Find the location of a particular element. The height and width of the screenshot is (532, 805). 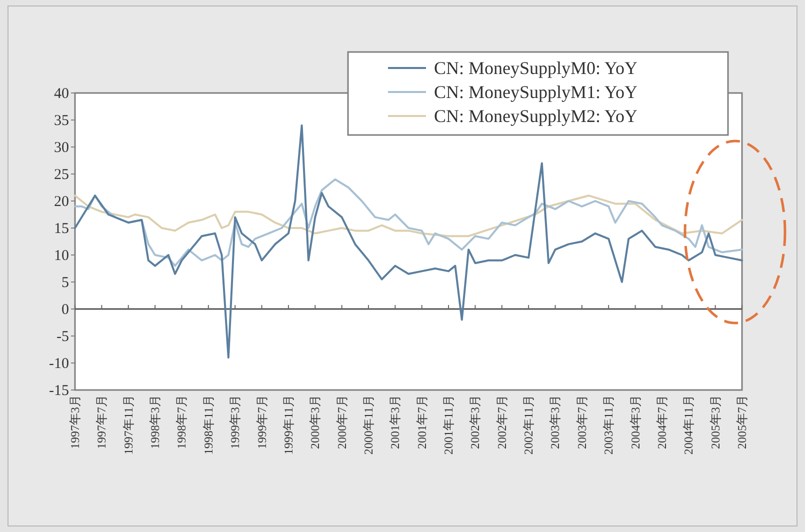

x-tick-label: 2004年7月 is located at coordinates (661, 422).